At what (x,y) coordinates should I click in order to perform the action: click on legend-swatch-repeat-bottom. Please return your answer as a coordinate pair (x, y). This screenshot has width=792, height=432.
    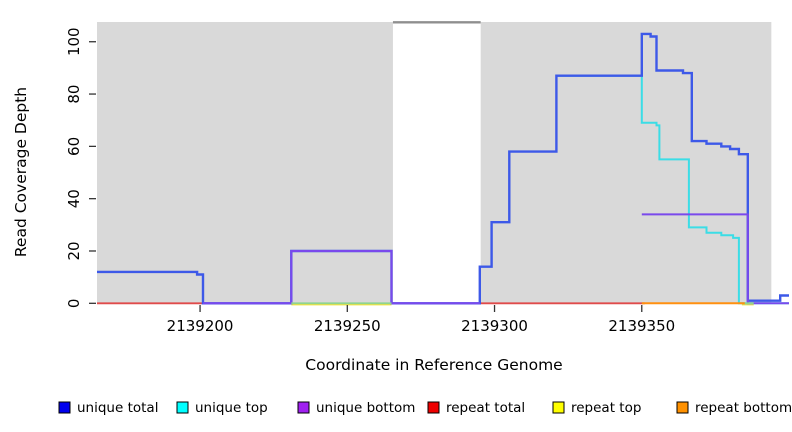
    Looking at the image, I should click on (682, 407).